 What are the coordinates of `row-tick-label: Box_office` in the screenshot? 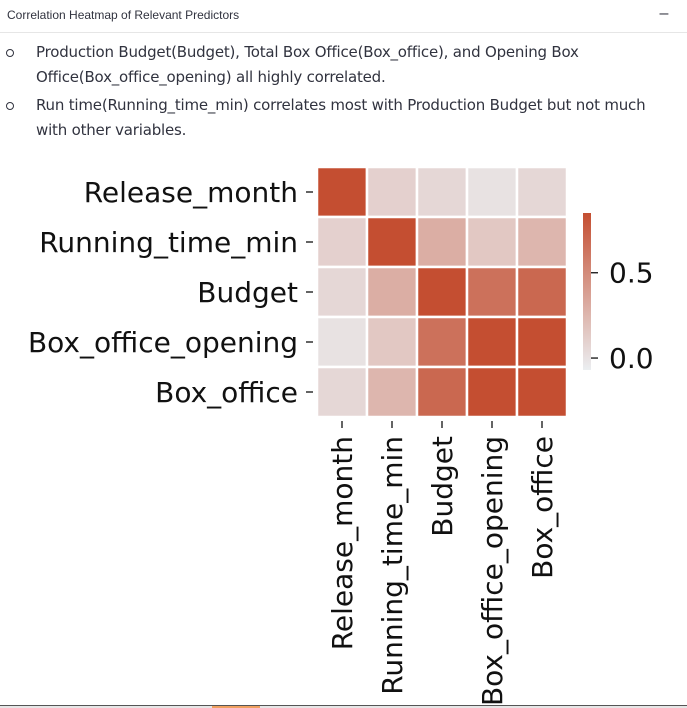 It's located at (226, 392).